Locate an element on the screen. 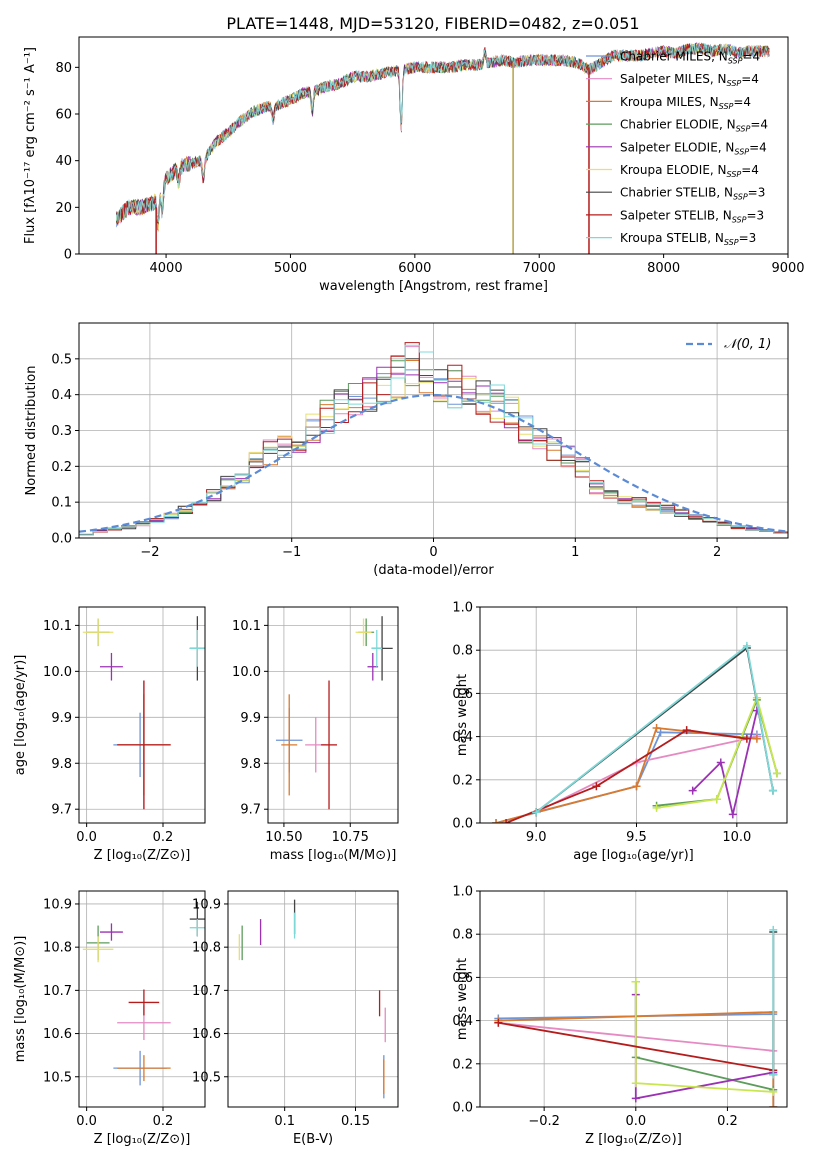  mass_weight_vs_age-marker-chabrier_miles is located at coordinates (660, 732).